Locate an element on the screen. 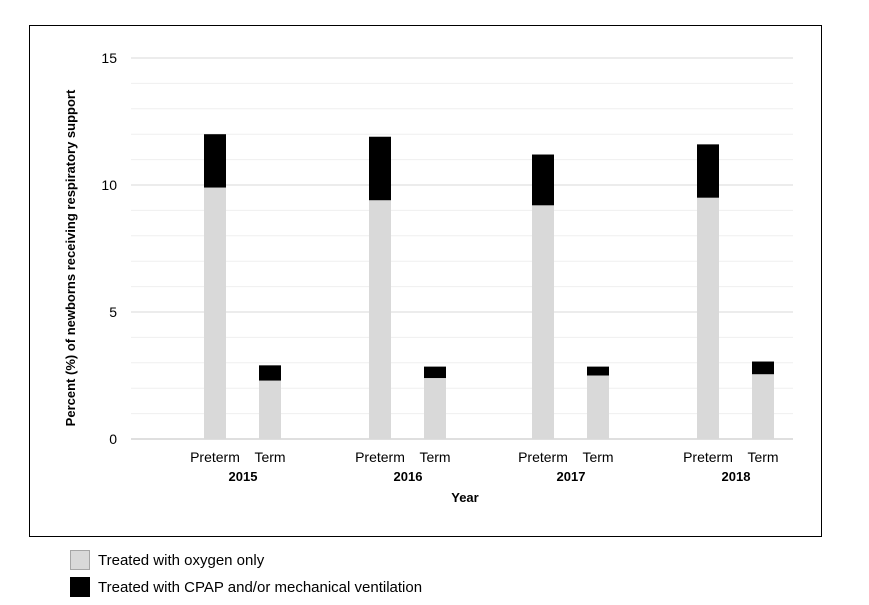  bar-2017-term-cpap is located at coordinates (598, 371).